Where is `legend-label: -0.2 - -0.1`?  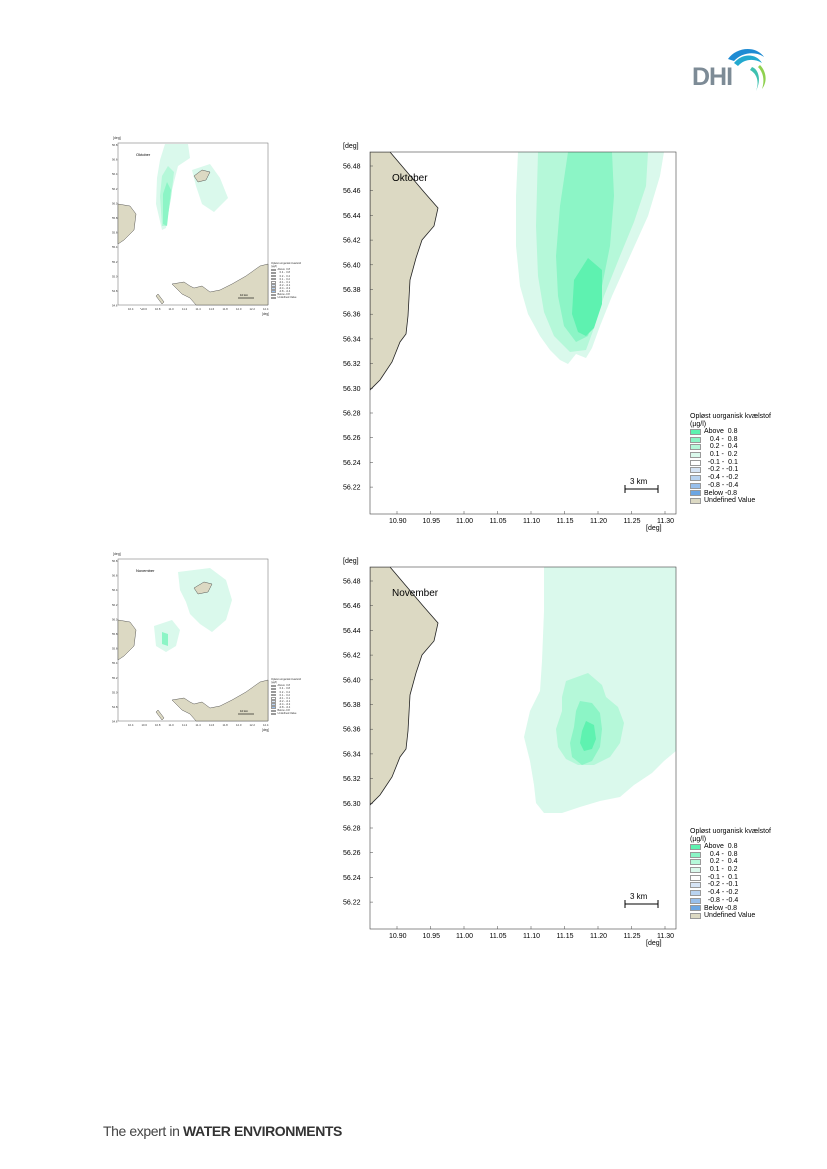 legend-label: -0.2 - -0.1 is located at coordinates (721, 885).